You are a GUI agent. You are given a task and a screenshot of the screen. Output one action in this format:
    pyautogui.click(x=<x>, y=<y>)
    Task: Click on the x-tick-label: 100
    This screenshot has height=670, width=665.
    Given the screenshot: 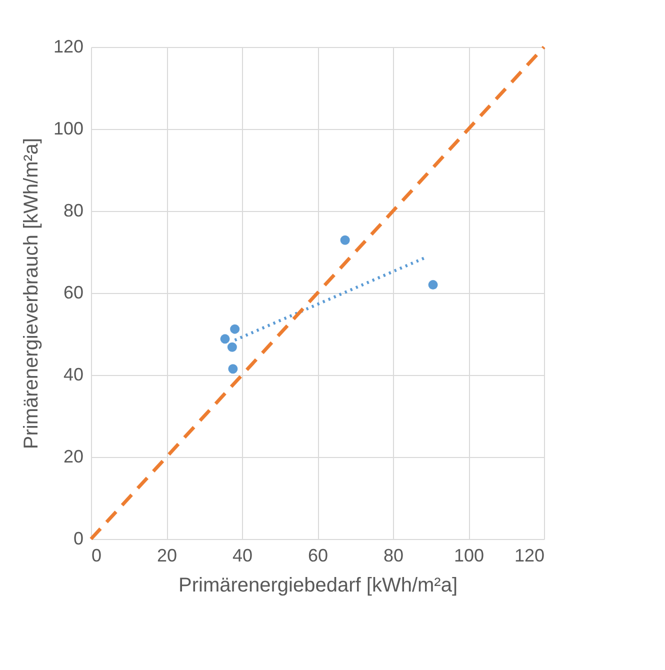 What is the action you would take?
    pyautogui.click(x=469, y=556)
    